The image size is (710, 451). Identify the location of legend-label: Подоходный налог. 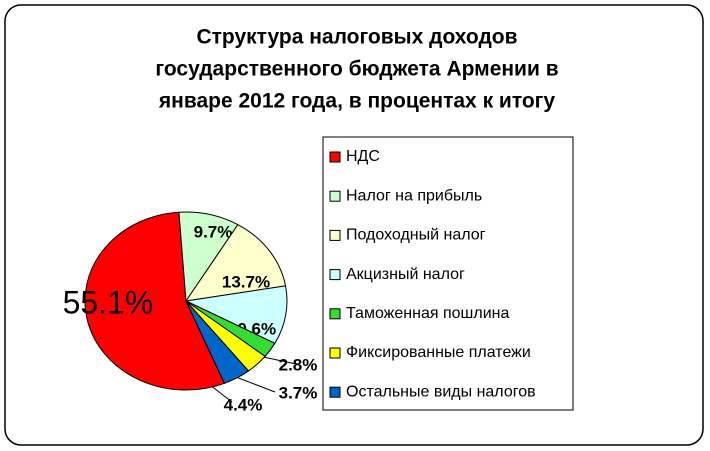
(416, 235).